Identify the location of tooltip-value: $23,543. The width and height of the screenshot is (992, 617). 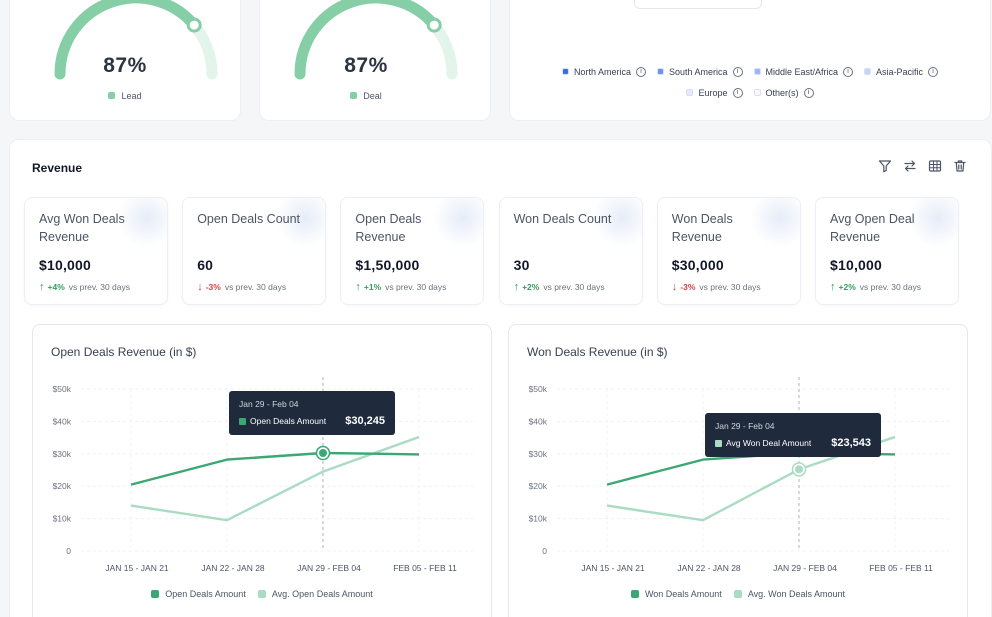
(851, 443).